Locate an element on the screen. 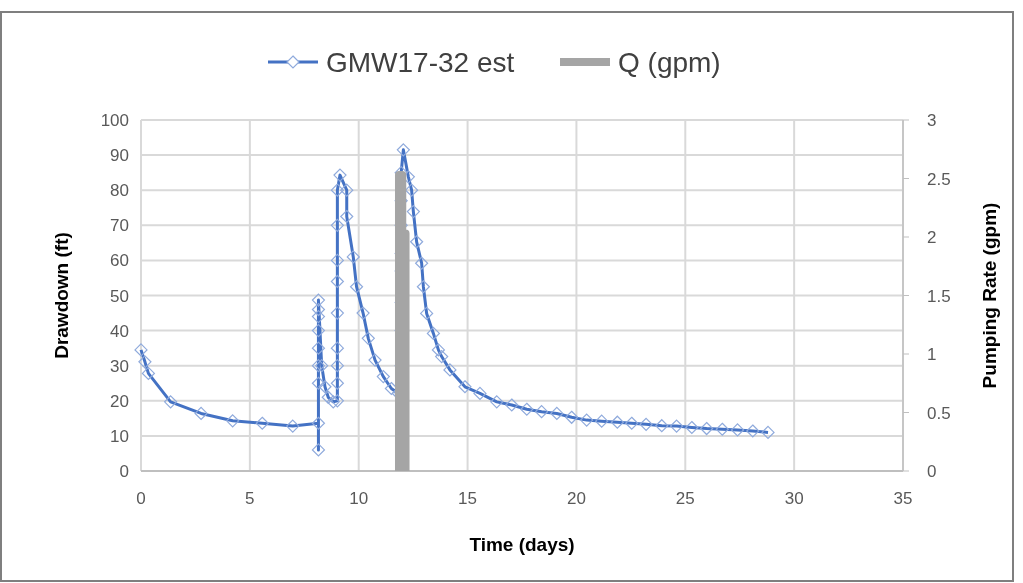 The height and width of the screenshot is (583, 1023). y-tick-label: 40 is located at coordinates (119, 331).